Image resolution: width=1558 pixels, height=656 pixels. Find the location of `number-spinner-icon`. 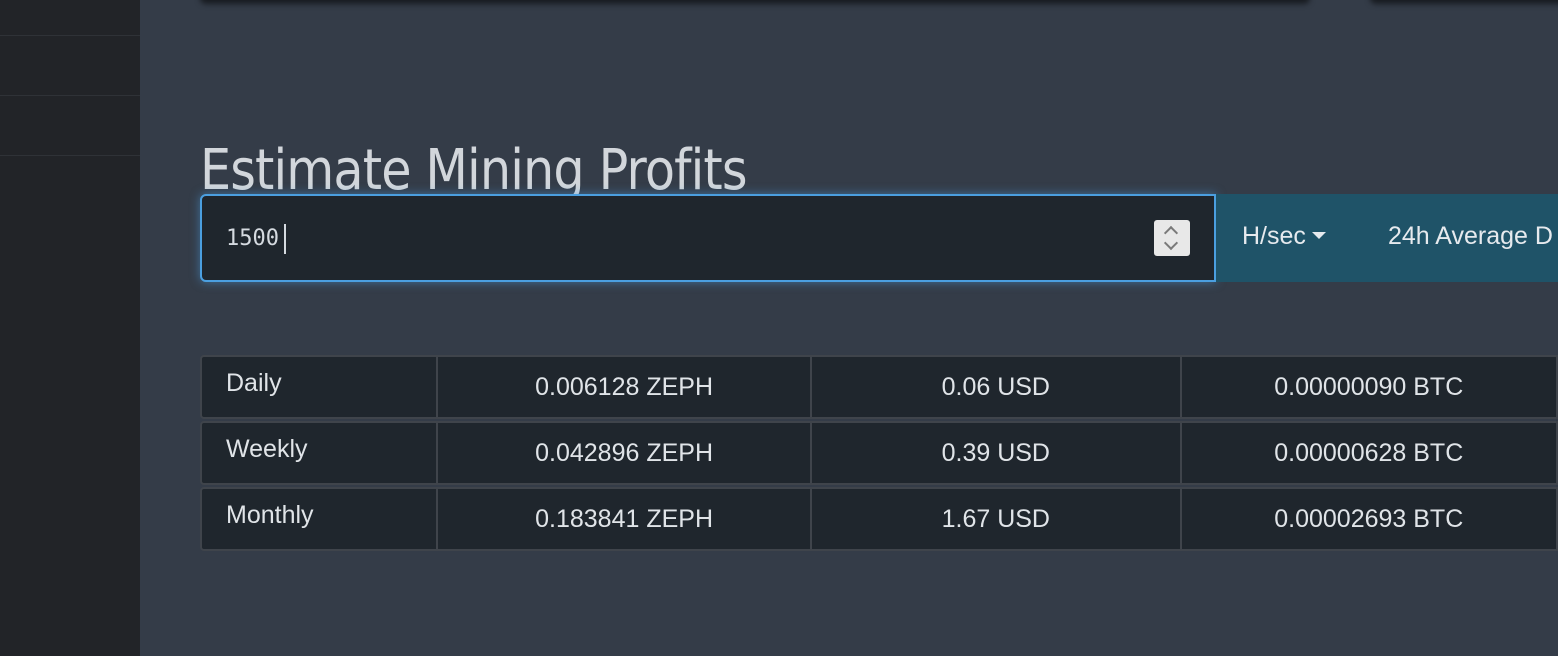

number-spinner-icon is located at coordinates (1172, 238).